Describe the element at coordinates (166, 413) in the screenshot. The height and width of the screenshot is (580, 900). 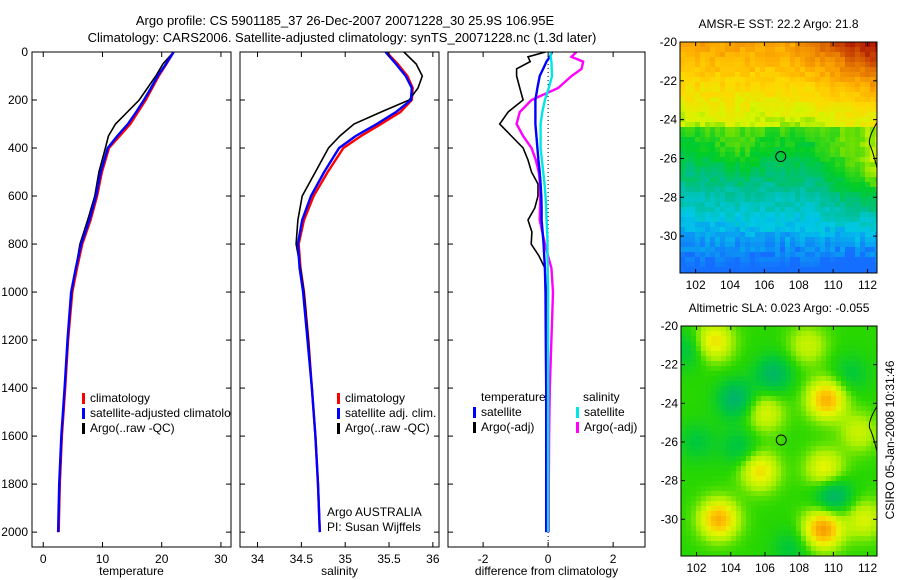
I see `legend-entry: satellite-adjusted climatology` at that location.